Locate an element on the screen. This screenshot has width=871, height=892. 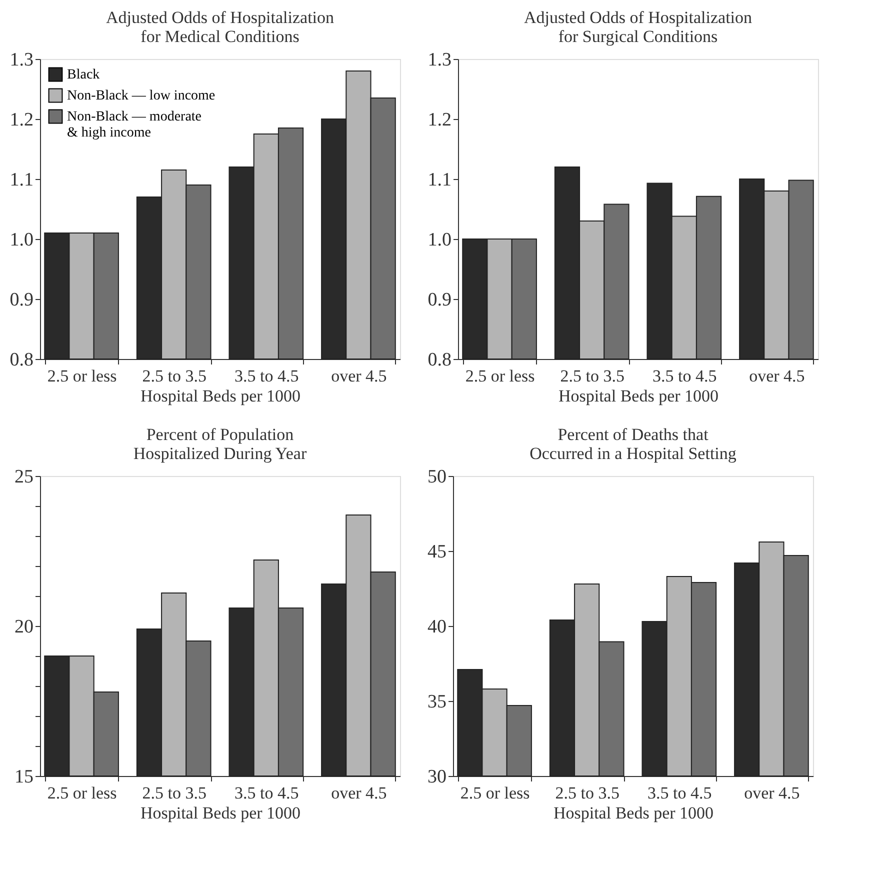
legend-label: Non-Black — low income is located at coordinates (141, 96).